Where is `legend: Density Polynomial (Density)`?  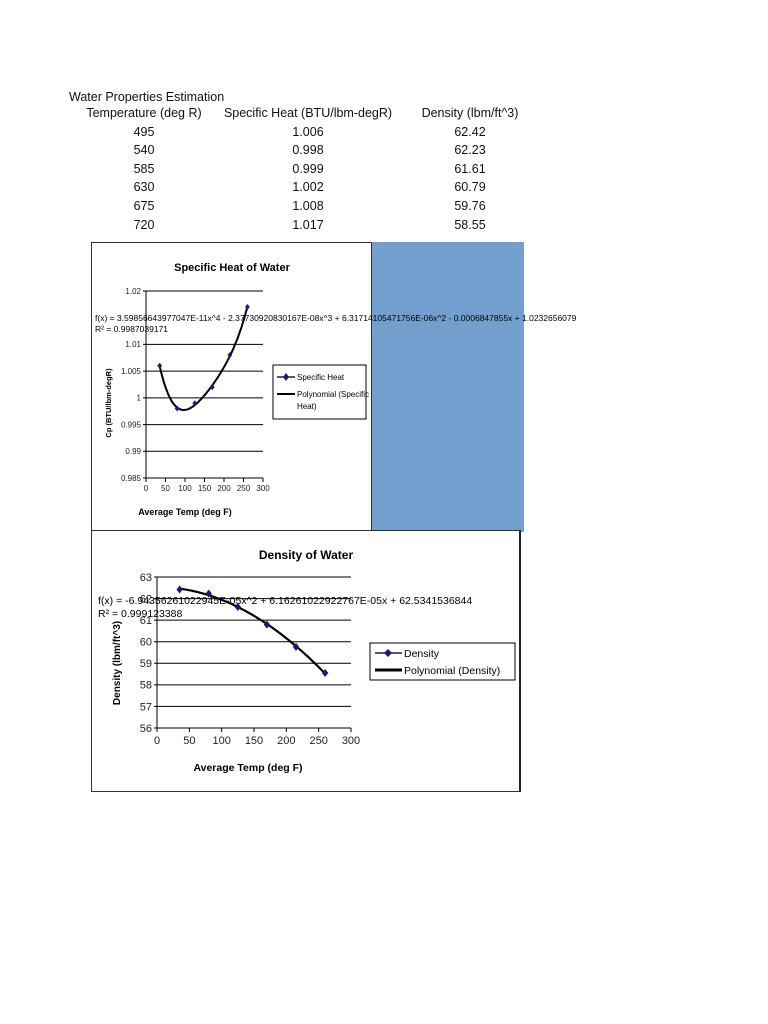
legend: Density Polynomial (Density) is located at coordinates (442, 661).